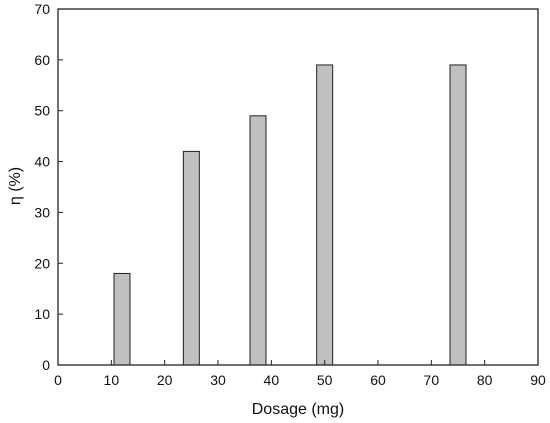 The height and width of the screenshot is (423, 550). I want to click on x-tick-label: 30, so click(218, 380).